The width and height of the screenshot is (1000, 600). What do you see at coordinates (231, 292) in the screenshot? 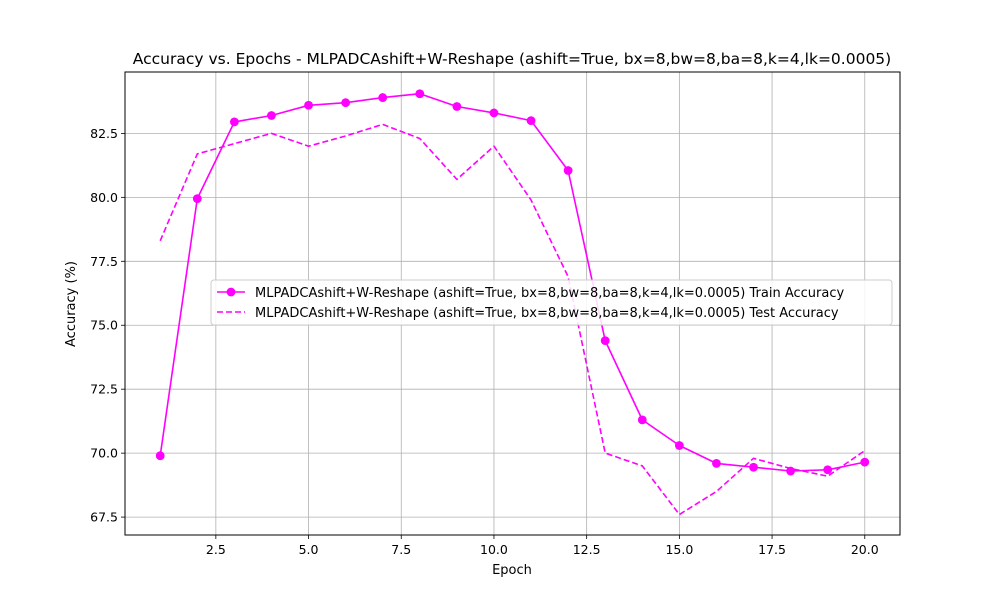
I see `legend-train-marker-swatch` at bounding box center [231, 292].